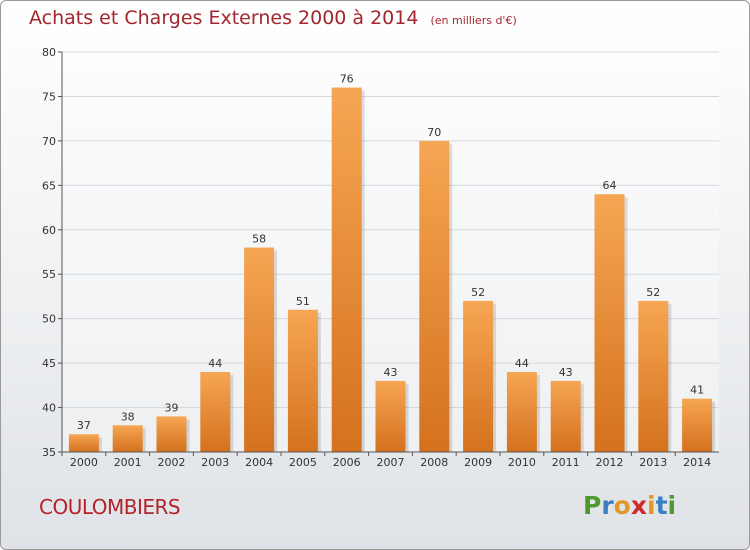 The height and width of the screenshot is (550, 750). Describe the element at coordinates (522, 462) in the screenshot. I see `x-tick-label: 2010` at that location.